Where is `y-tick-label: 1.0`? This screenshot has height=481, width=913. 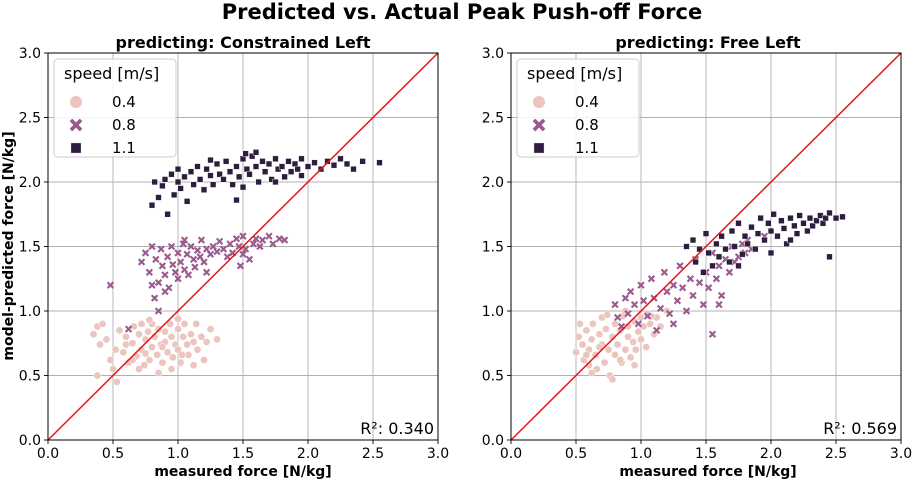 y-tick-label: 1.0 is located at coordinates (30, 312).